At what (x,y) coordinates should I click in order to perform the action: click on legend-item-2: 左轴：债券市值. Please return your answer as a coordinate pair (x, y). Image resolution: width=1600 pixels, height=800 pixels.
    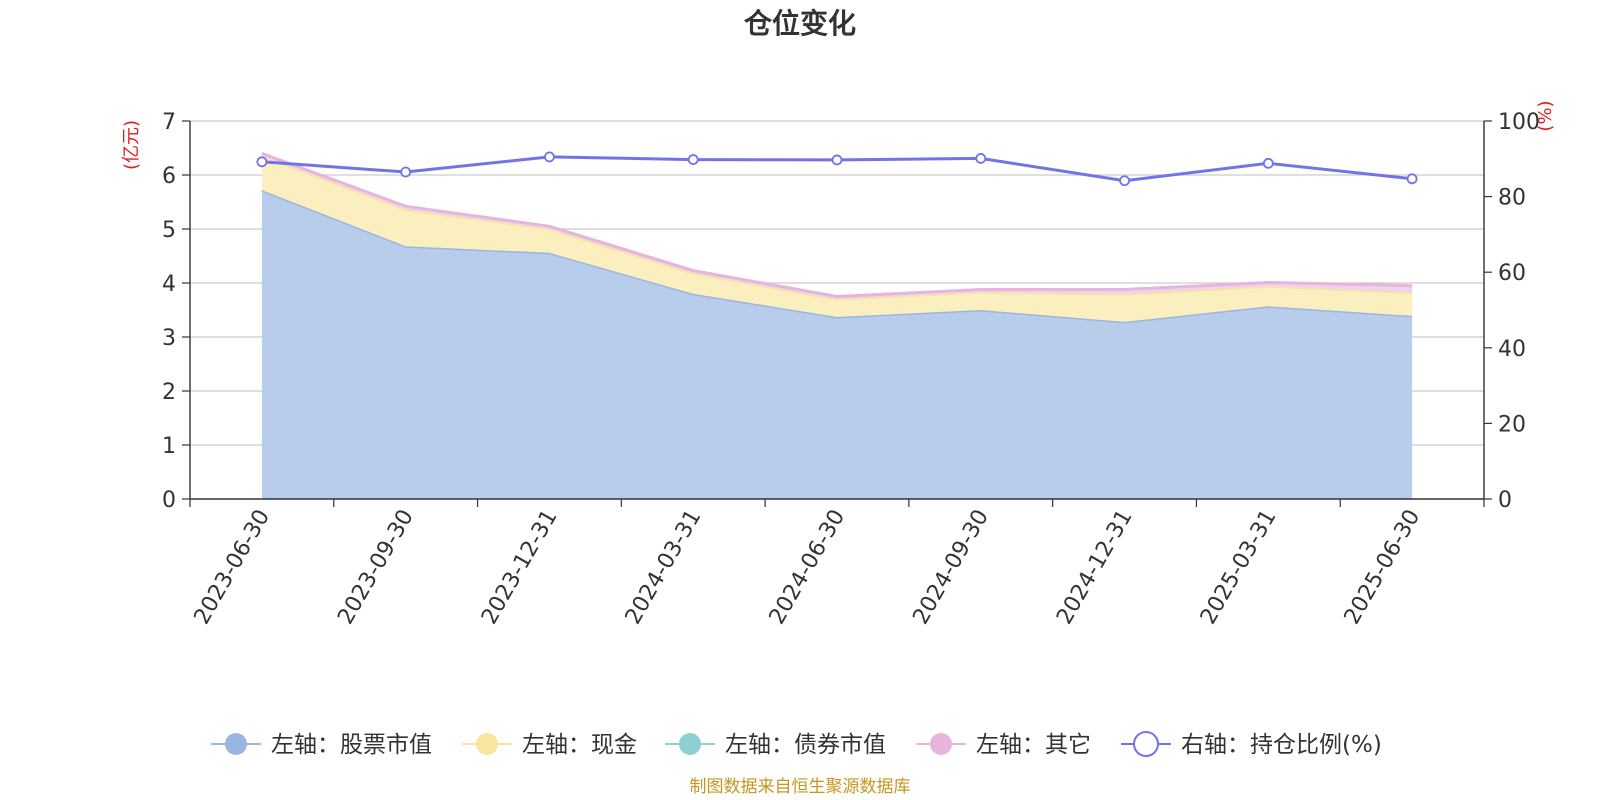
    Looking at the image, I should click on (775, 745).